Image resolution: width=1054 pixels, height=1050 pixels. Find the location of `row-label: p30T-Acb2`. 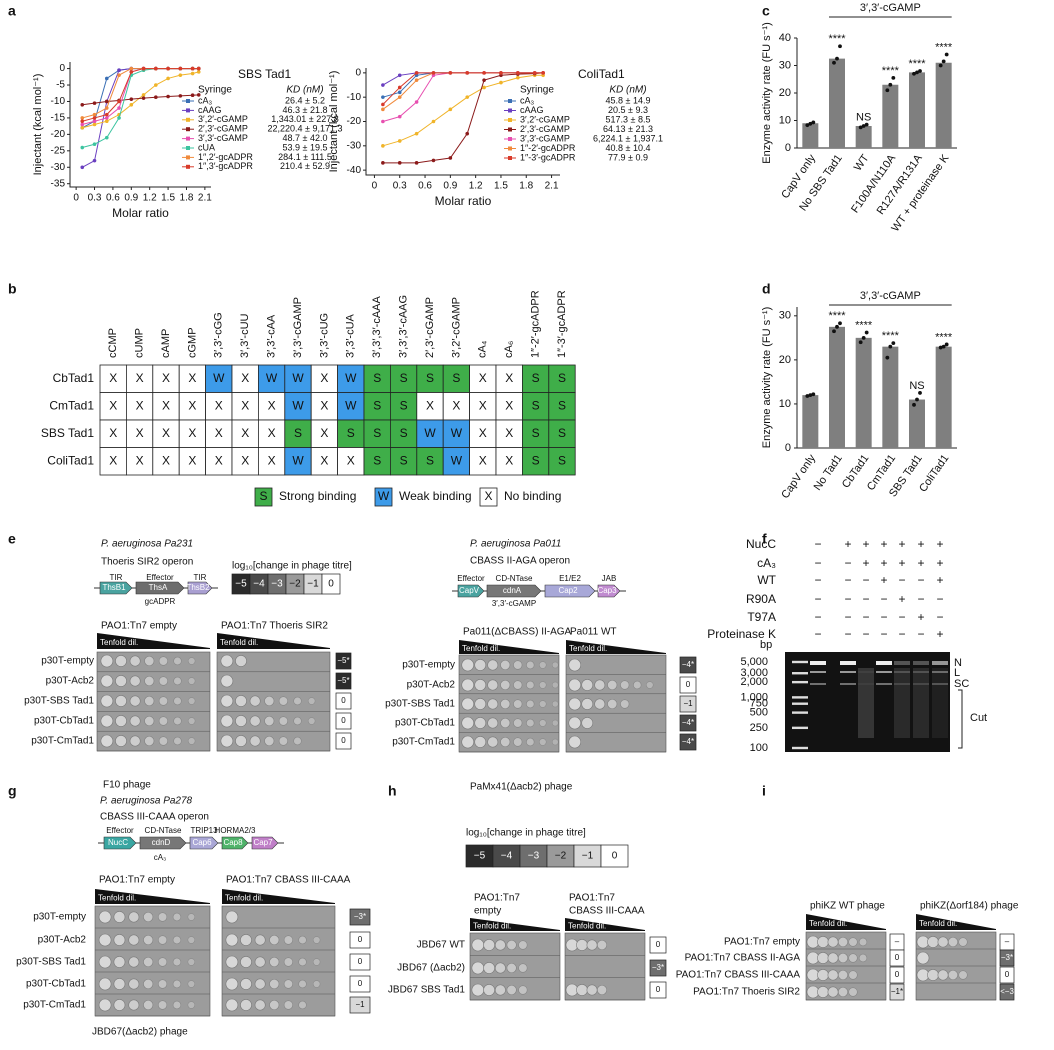

row-label: p30T-Acb2 is located at coordinates (431, 685).